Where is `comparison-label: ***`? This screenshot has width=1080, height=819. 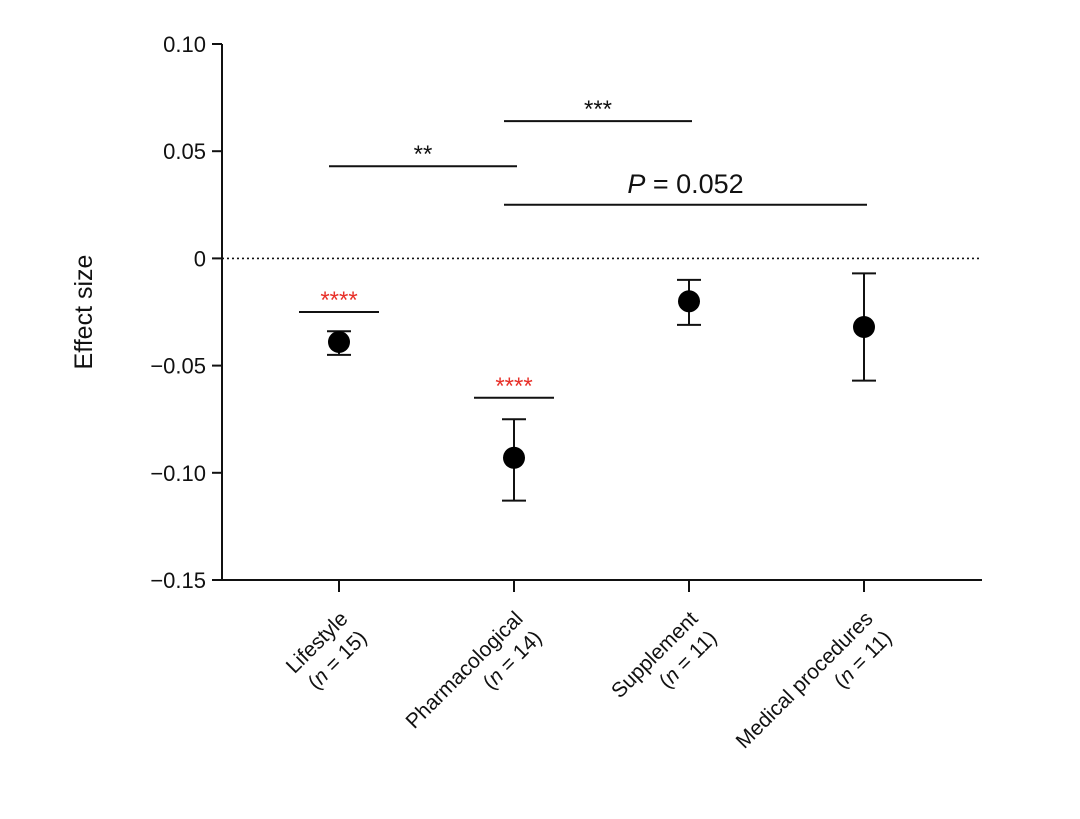 comparison-label: *** is located at coordinates (598, 109).